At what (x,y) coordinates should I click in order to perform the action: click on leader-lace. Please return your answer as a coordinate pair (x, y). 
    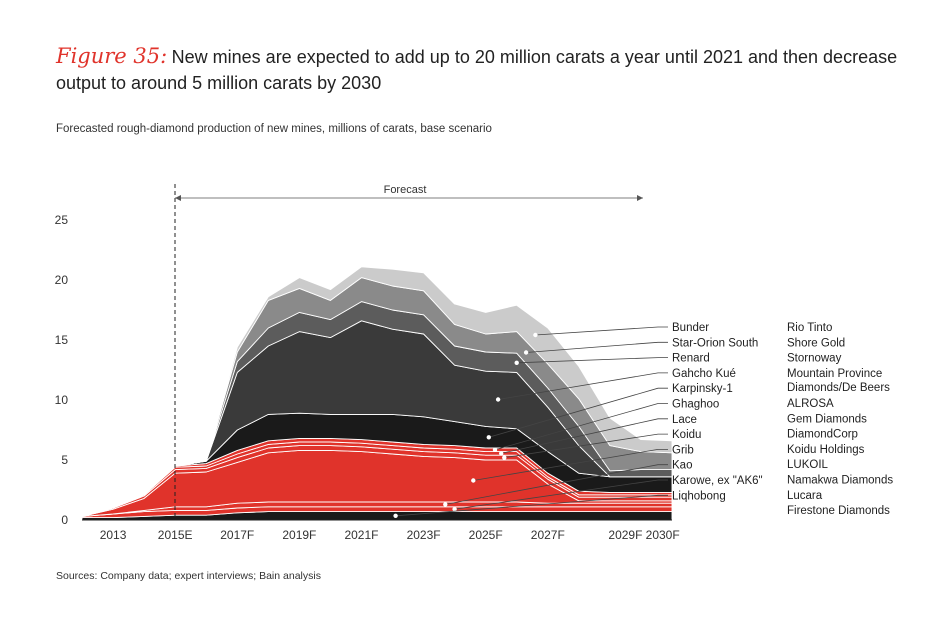
    Looking at the image, I should click on (584, 436).